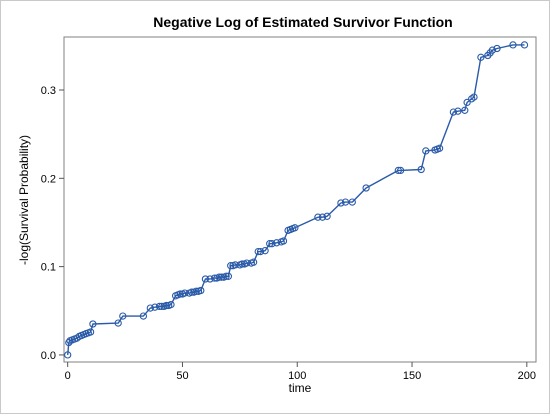 Image resolution: width=550 pixels, height=414 pixels. Describe the element at coordinates (24, 200) in the screenshot. I see `y-axis-label: -log(Survival Probability)` at that location.